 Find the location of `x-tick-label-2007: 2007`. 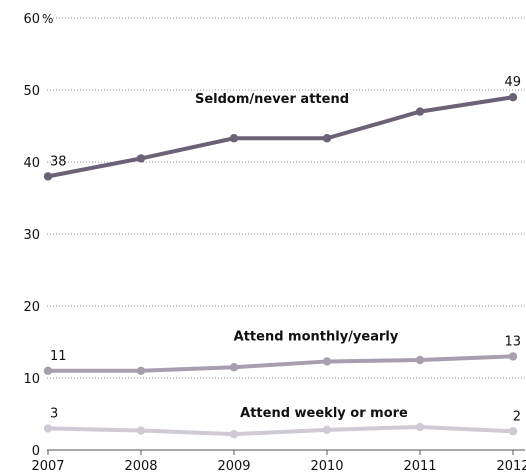

x-tick-label-2007: 2007 is located at coordinates (47, 466).